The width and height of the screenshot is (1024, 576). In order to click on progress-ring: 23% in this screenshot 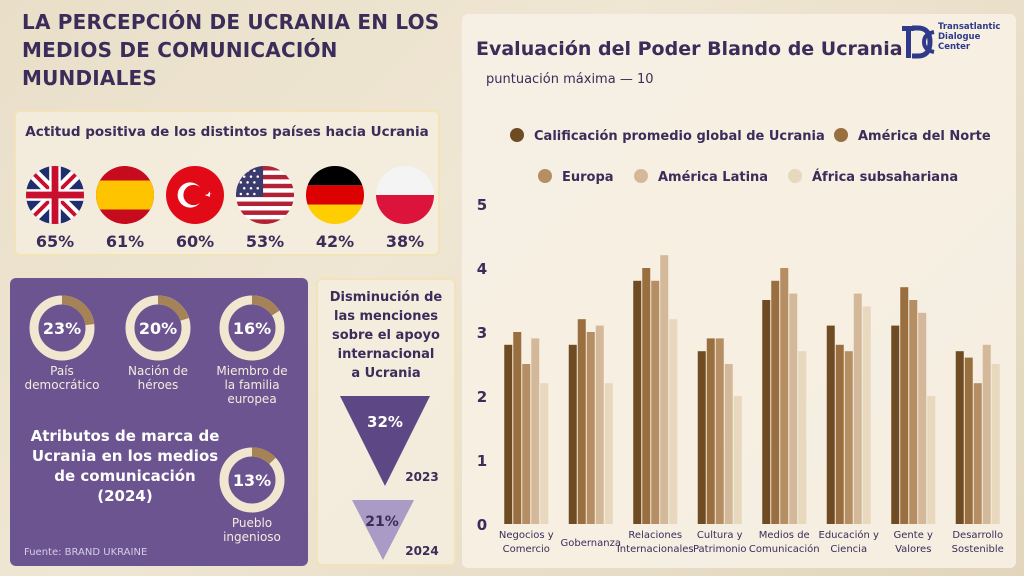, I will do `click(62, 328)`.